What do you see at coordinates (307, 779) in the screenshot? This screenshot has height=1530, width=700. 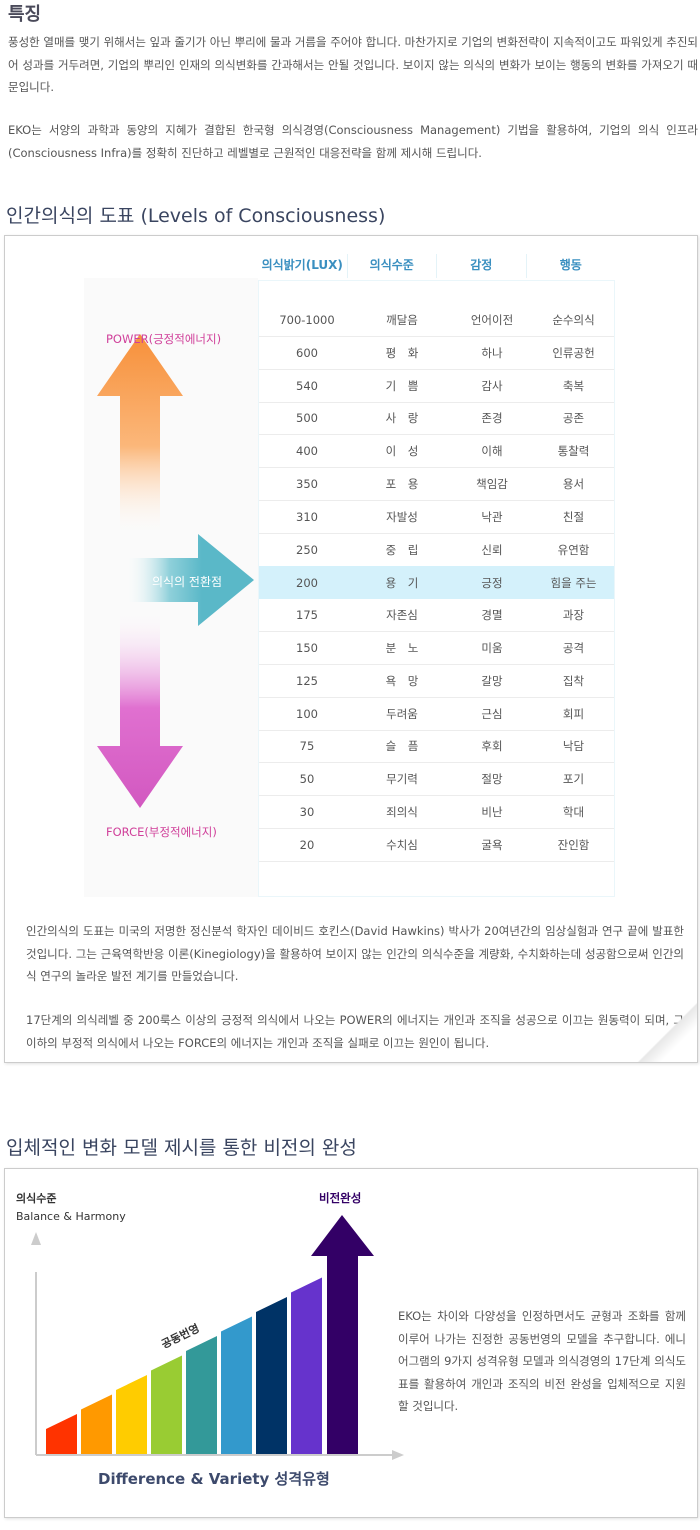 I see `cell-lux: 50` at bounding box center [307, 779].